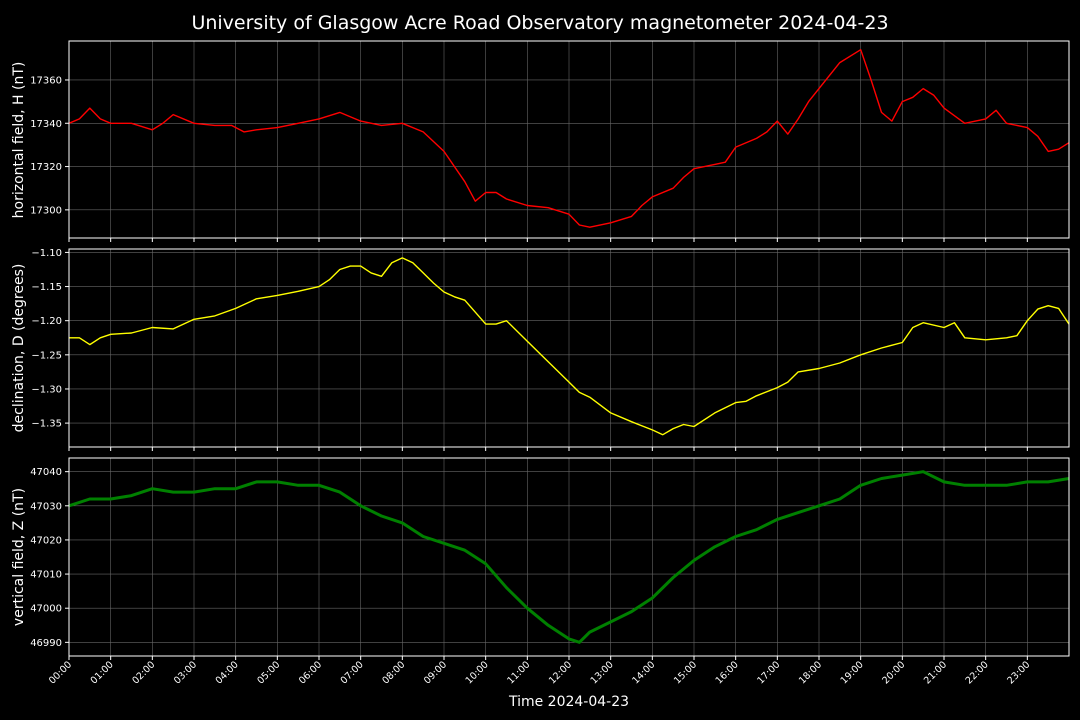  I want to click on x-tick-label: 10:00, so click(477, 672).